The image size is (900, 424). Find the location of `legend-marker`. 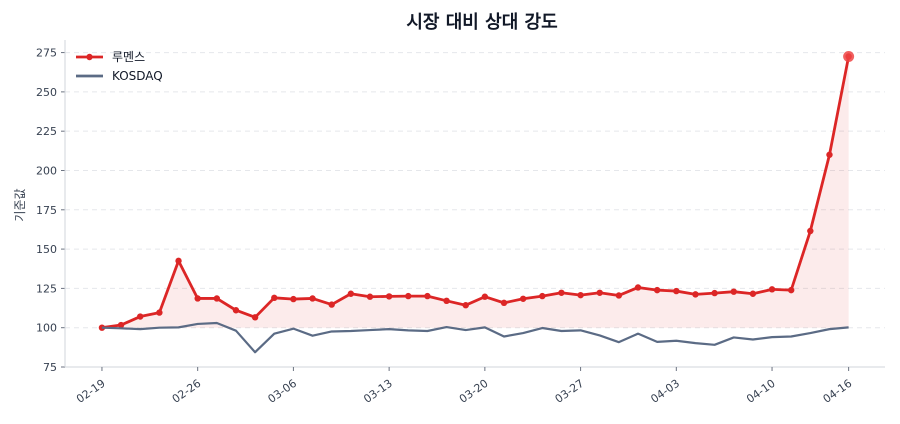

legend-marker is located at coordinates (89, 57).